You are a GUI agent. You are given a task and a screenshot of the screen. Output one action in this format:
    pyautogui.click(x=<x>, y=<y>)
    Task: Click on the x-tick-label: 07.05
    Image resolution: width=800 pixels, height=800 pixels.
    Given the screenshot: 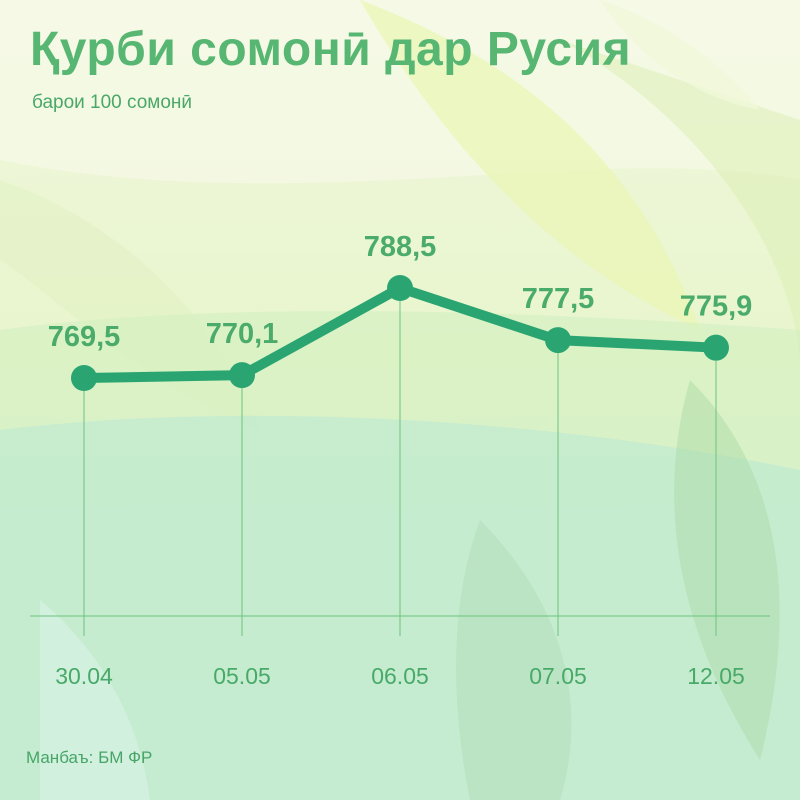 What is the action you would take?
    pyautogui.click(x=558, y=676)
    